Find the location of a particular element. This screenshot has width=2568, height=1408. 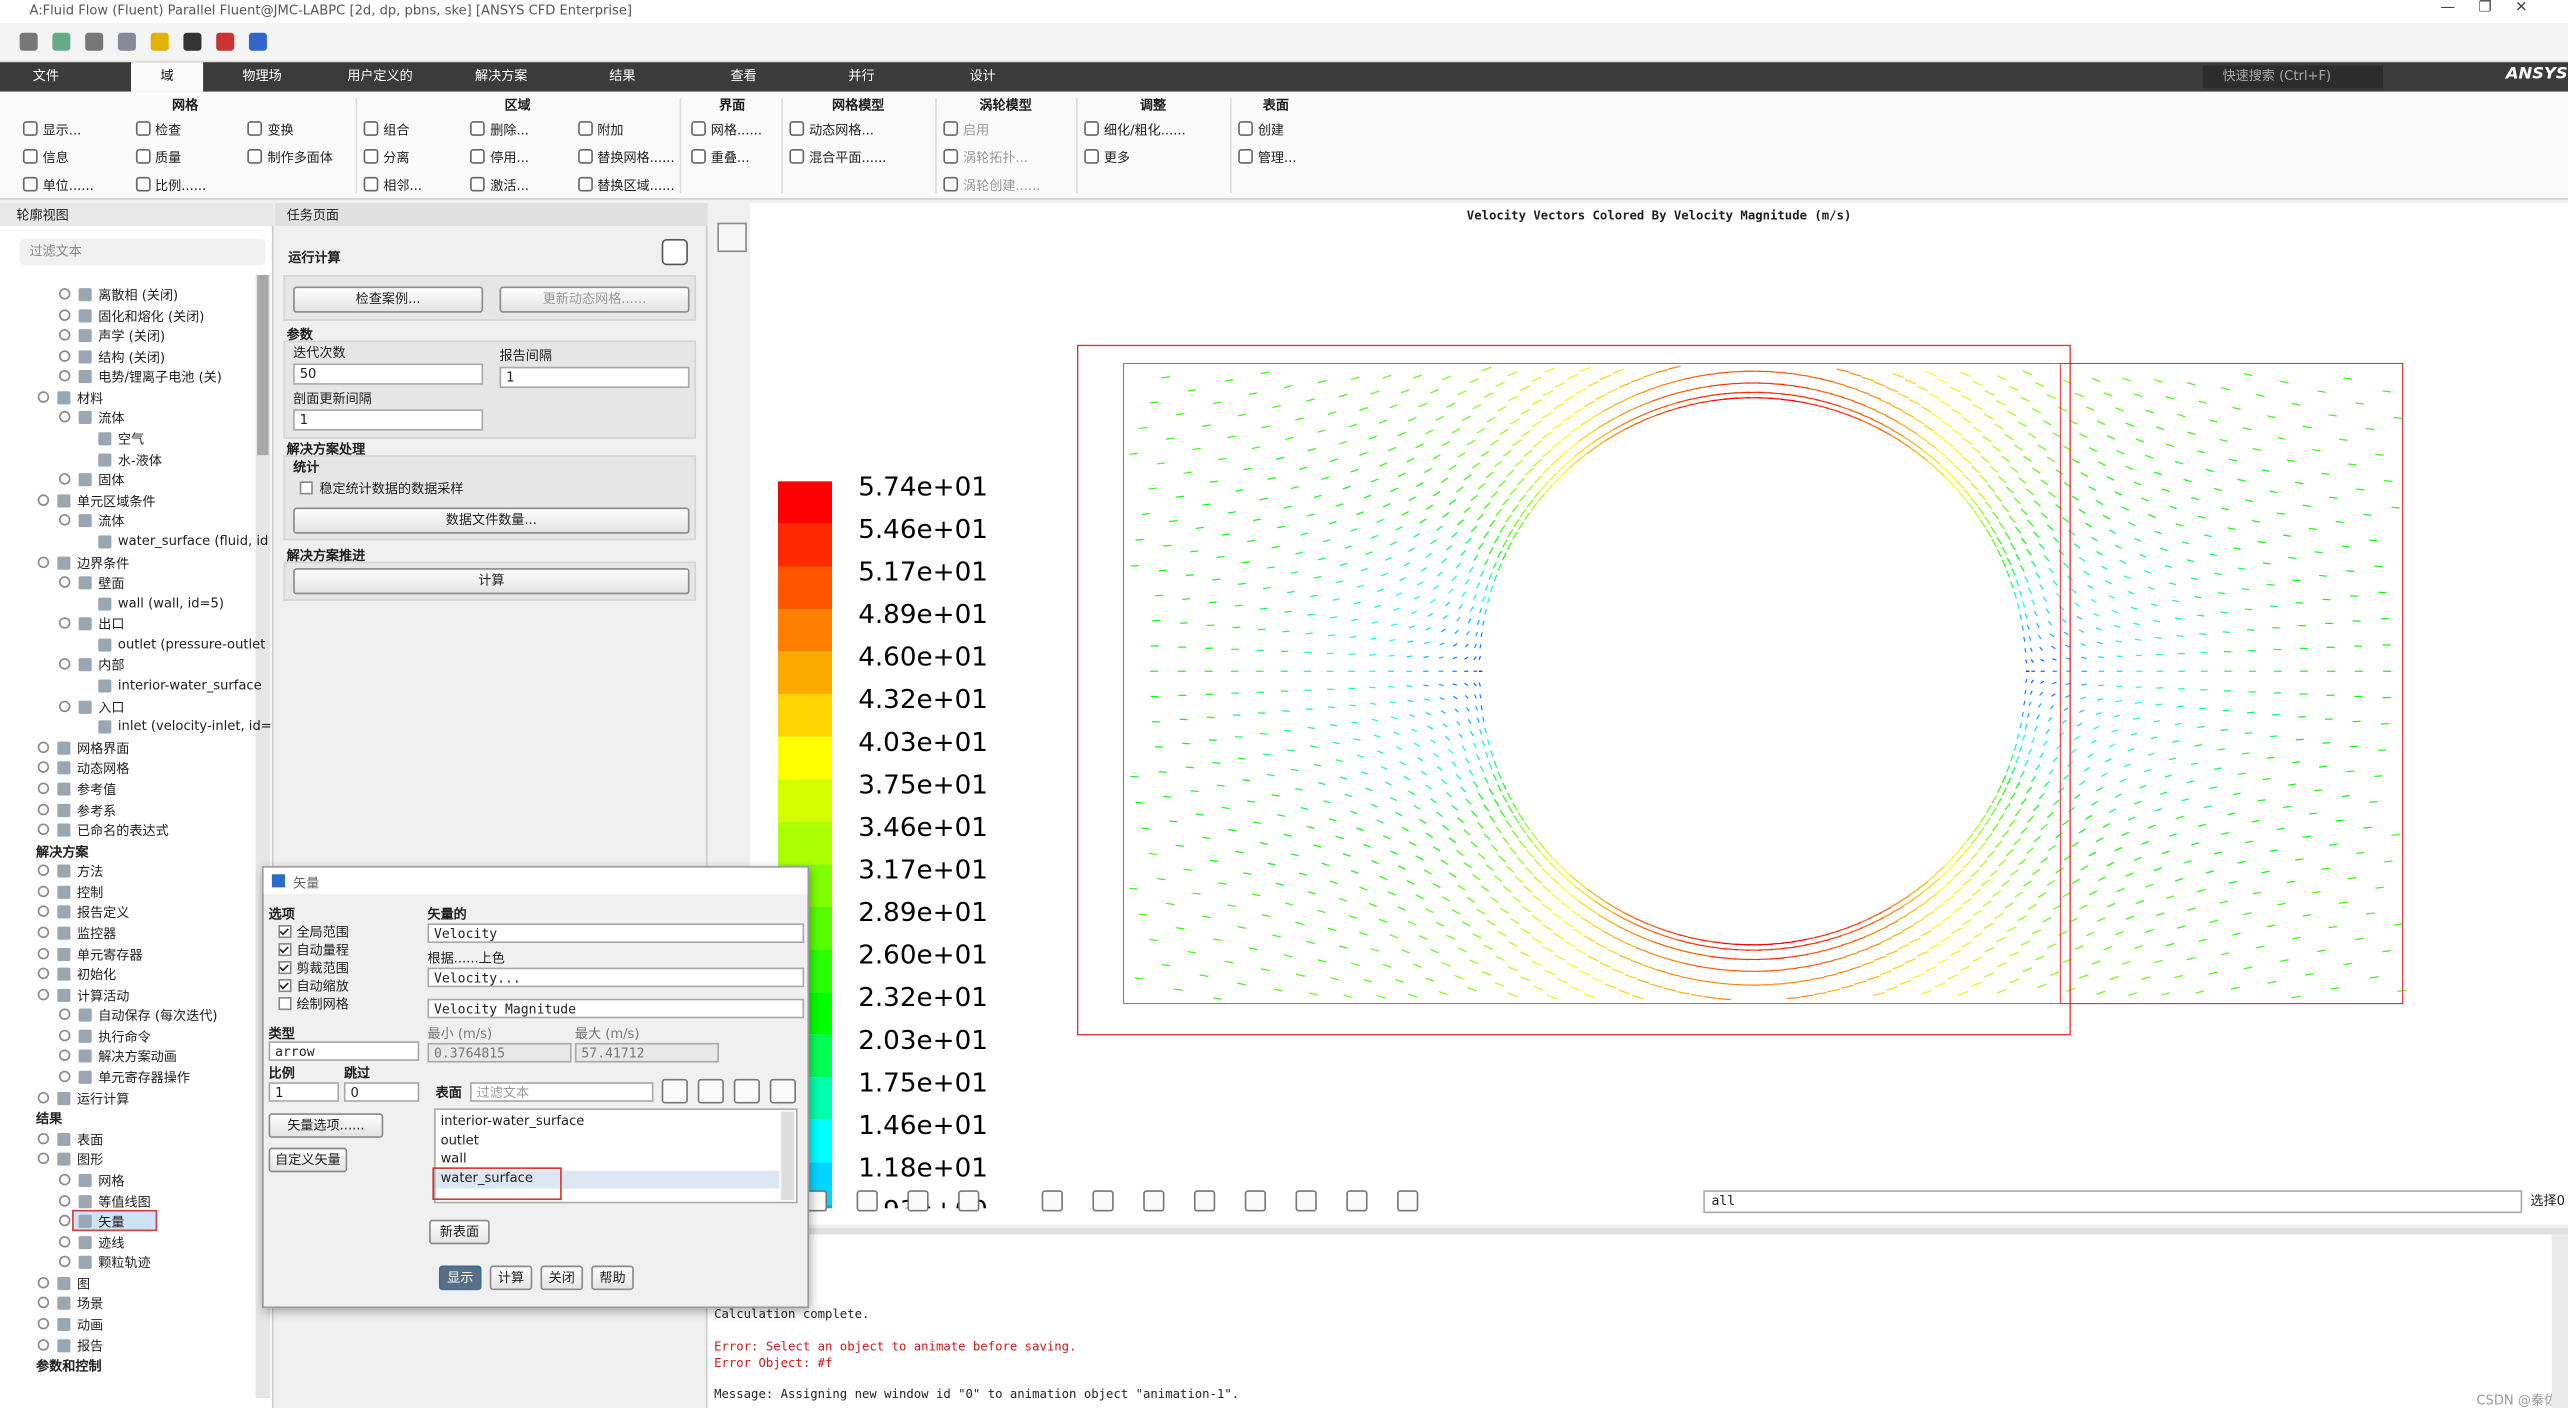

scrollbar is located at coordinates (2559, 1321).